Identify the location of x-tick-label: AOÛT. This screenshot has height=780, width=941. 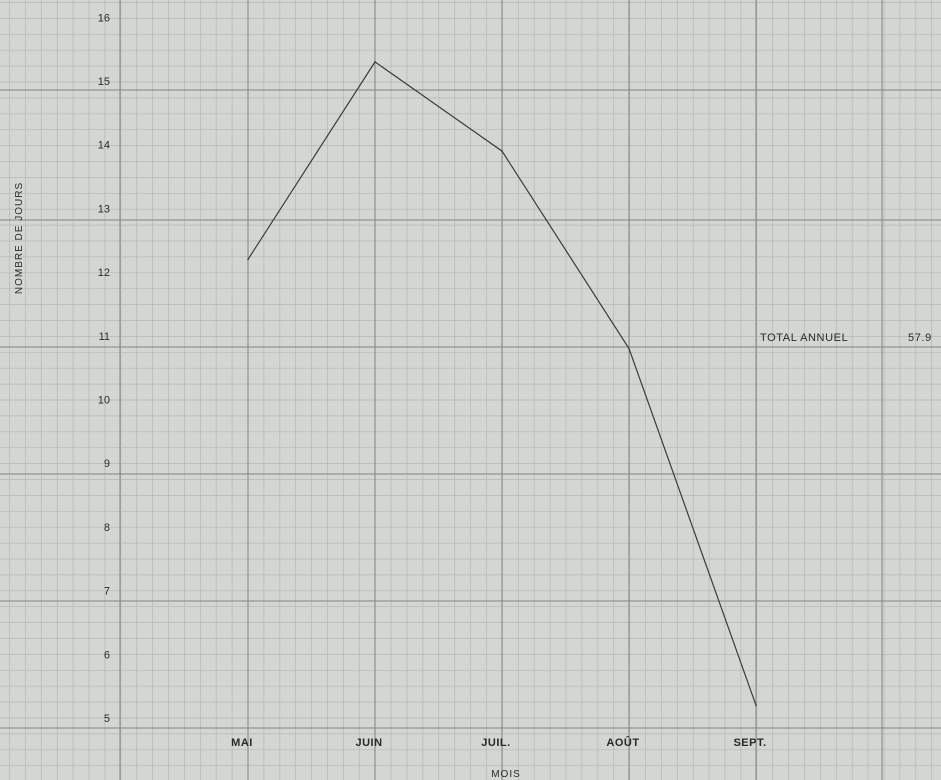
(622, 742).